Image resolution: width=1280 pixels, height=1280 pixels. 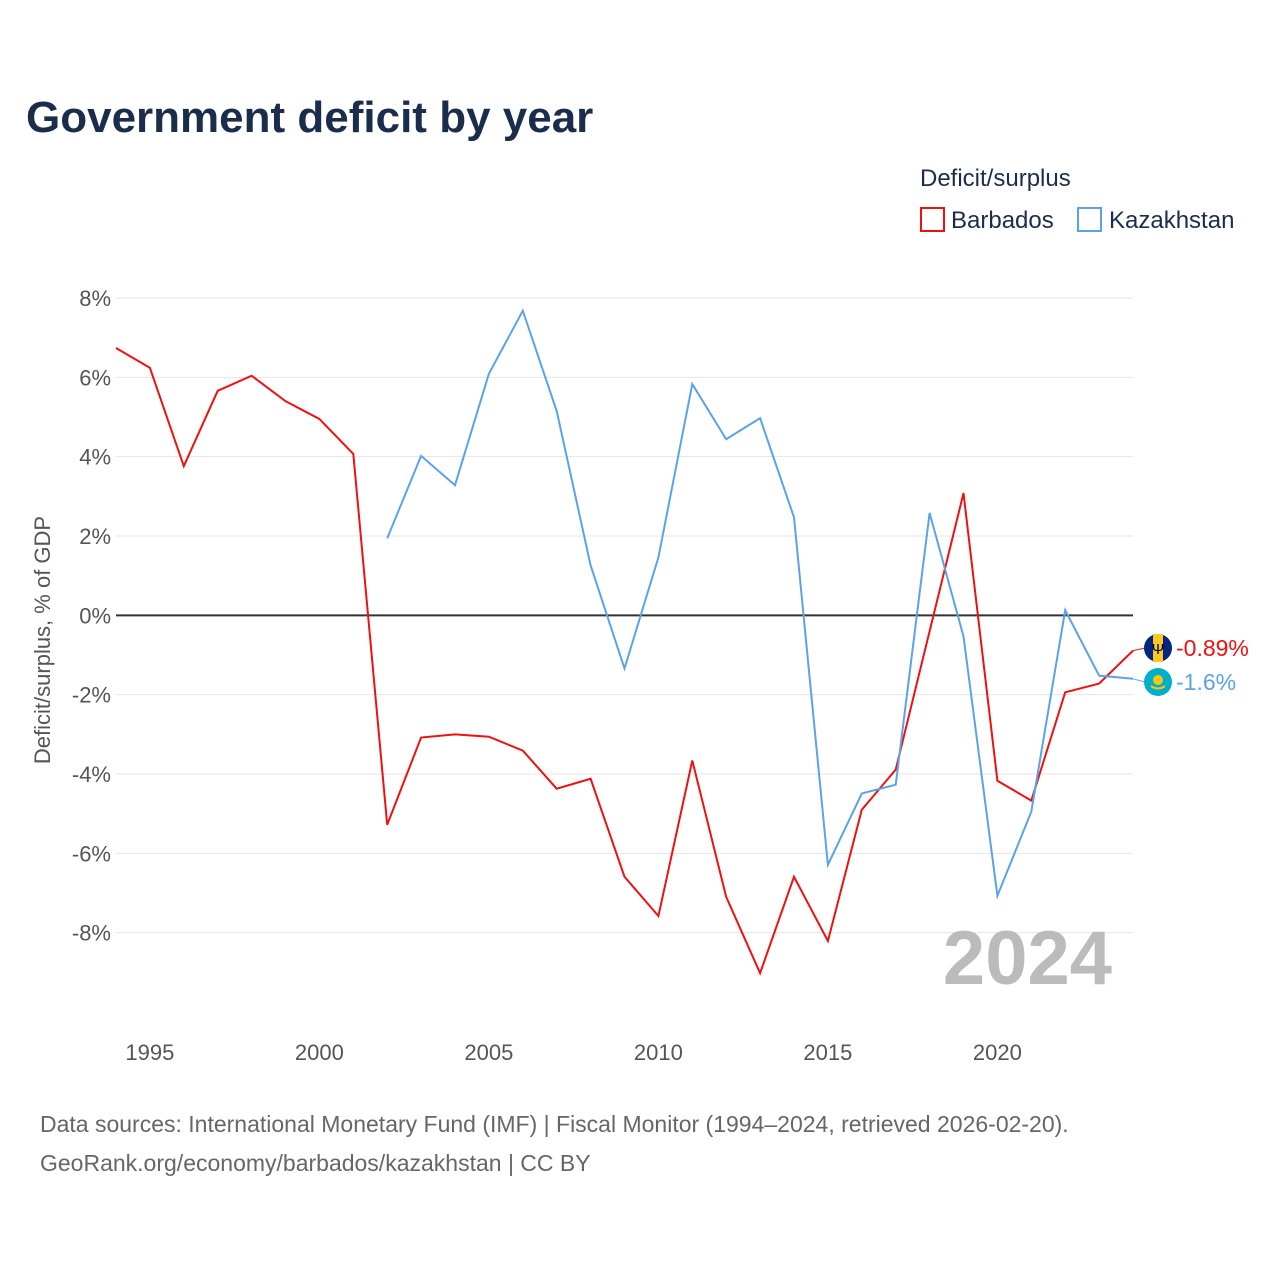 What do you see at coordinates (1158, 682) in the screenshot?
I see `kazakhstan-flag-icon` at bounding box center [1158, 682].